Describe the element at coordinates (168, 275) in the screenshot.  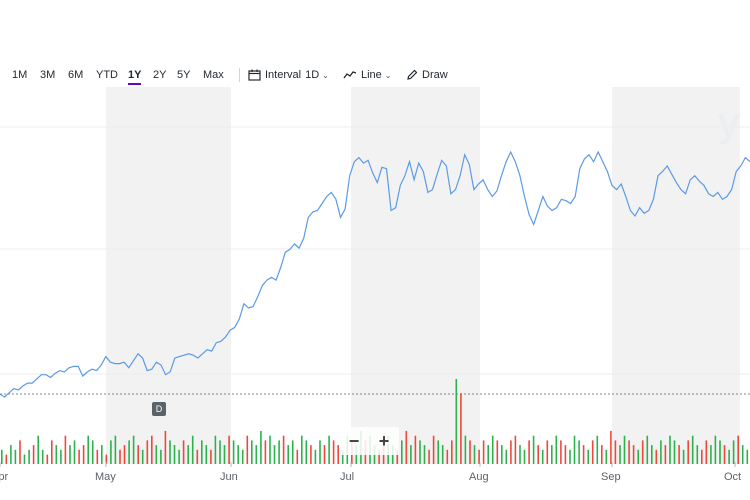
I see `month-shade-band` at that location.